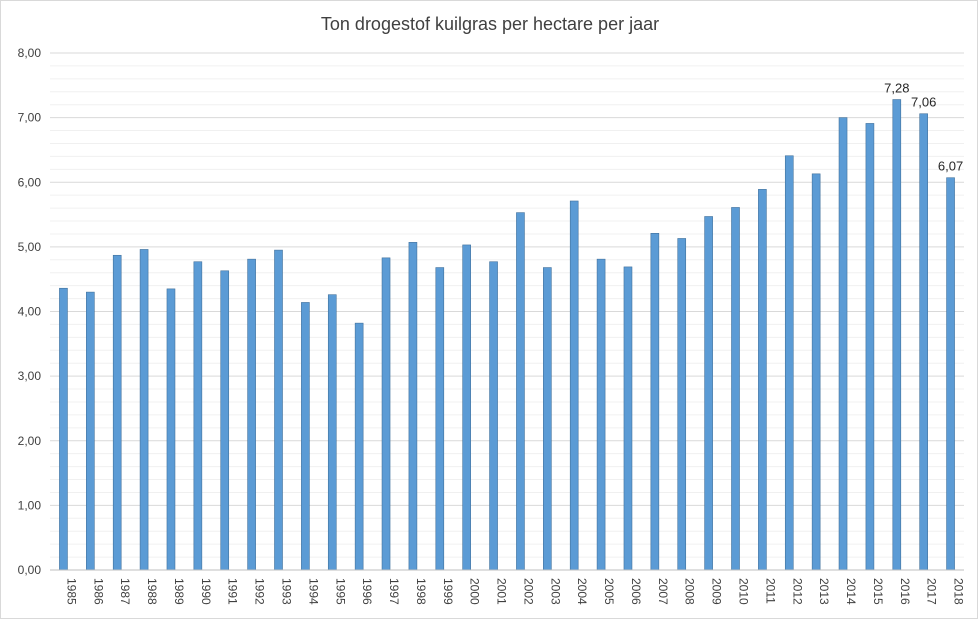  What do you see at coordinates (475, 591) in the screenshot?
I see `x-tick-label: 2000` at bounding box center [475, 591].